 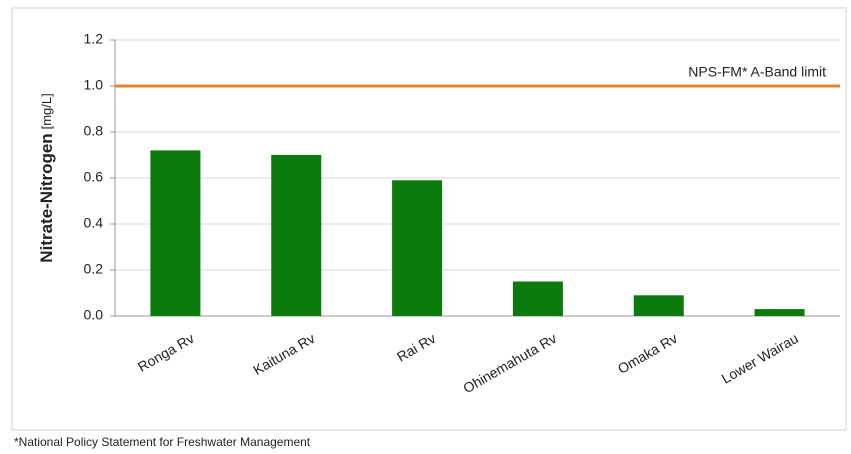 What do you see at coordinates (94, 269) in the screenshot?
I see `y-tick-label: 0.2` at bounding box center [94, 269].